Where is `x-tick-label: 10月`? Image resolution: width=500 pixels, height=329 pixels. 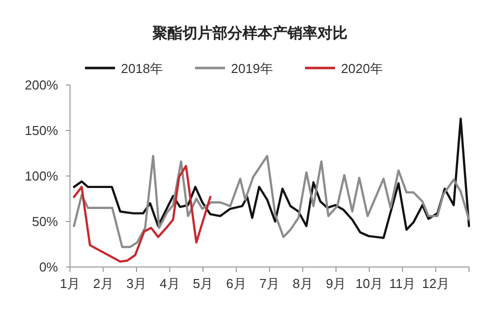
x-tick-label: 10月 is located at coordinates (369, 283).